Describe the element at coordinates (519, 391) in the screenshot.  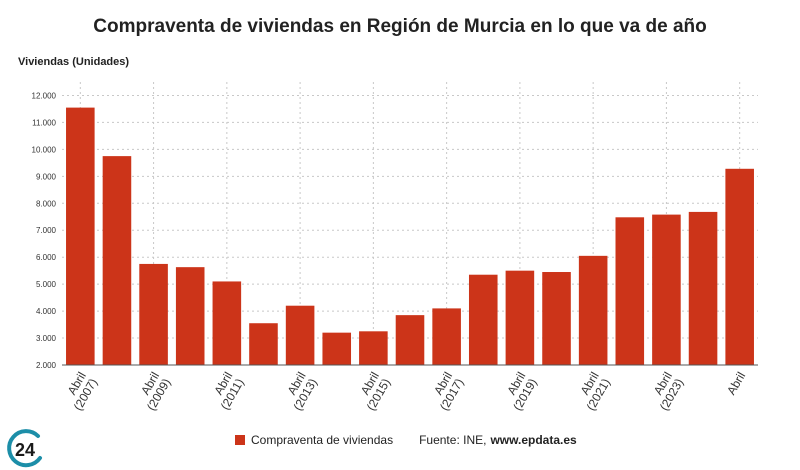
I see `x-tick-label: Abril(2019)` at that location.